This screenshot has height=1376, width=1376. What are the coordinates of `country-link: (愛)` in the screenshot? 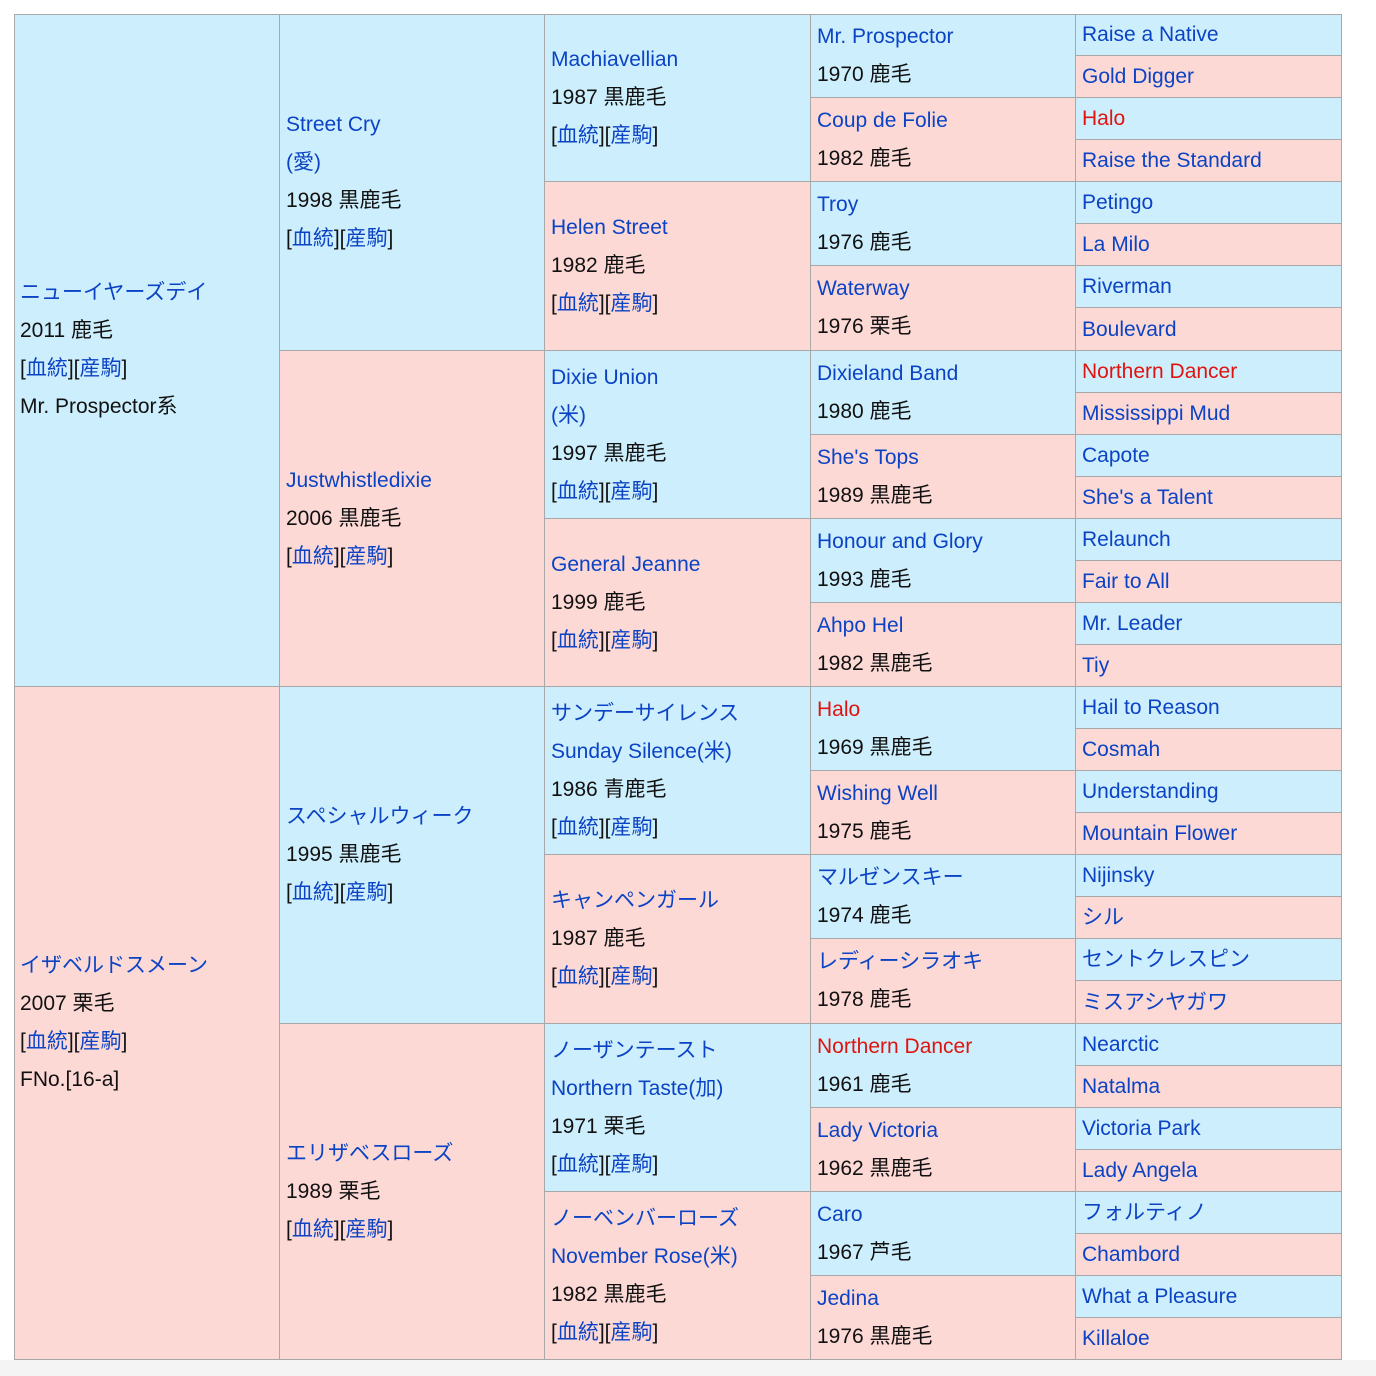 It's located at (303, 162).